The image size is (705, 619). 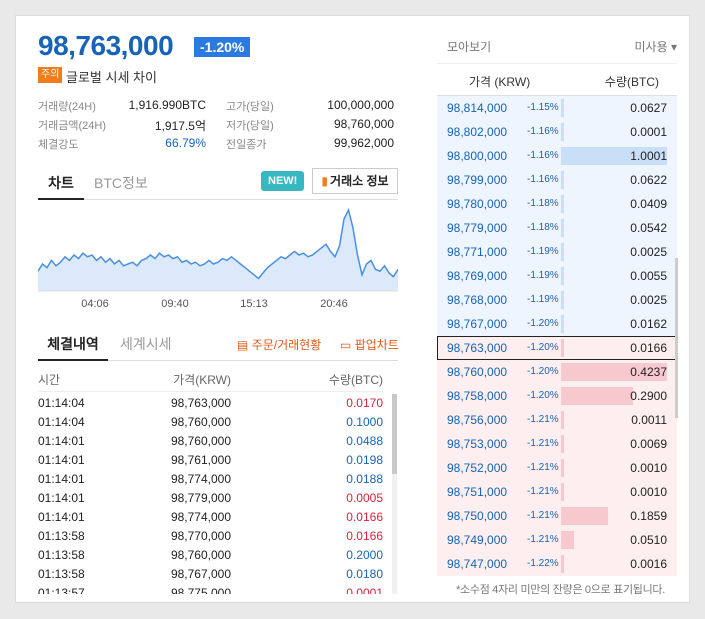 I want to click on orderbook-price: 98,763,000, so click(x=477, y=348).